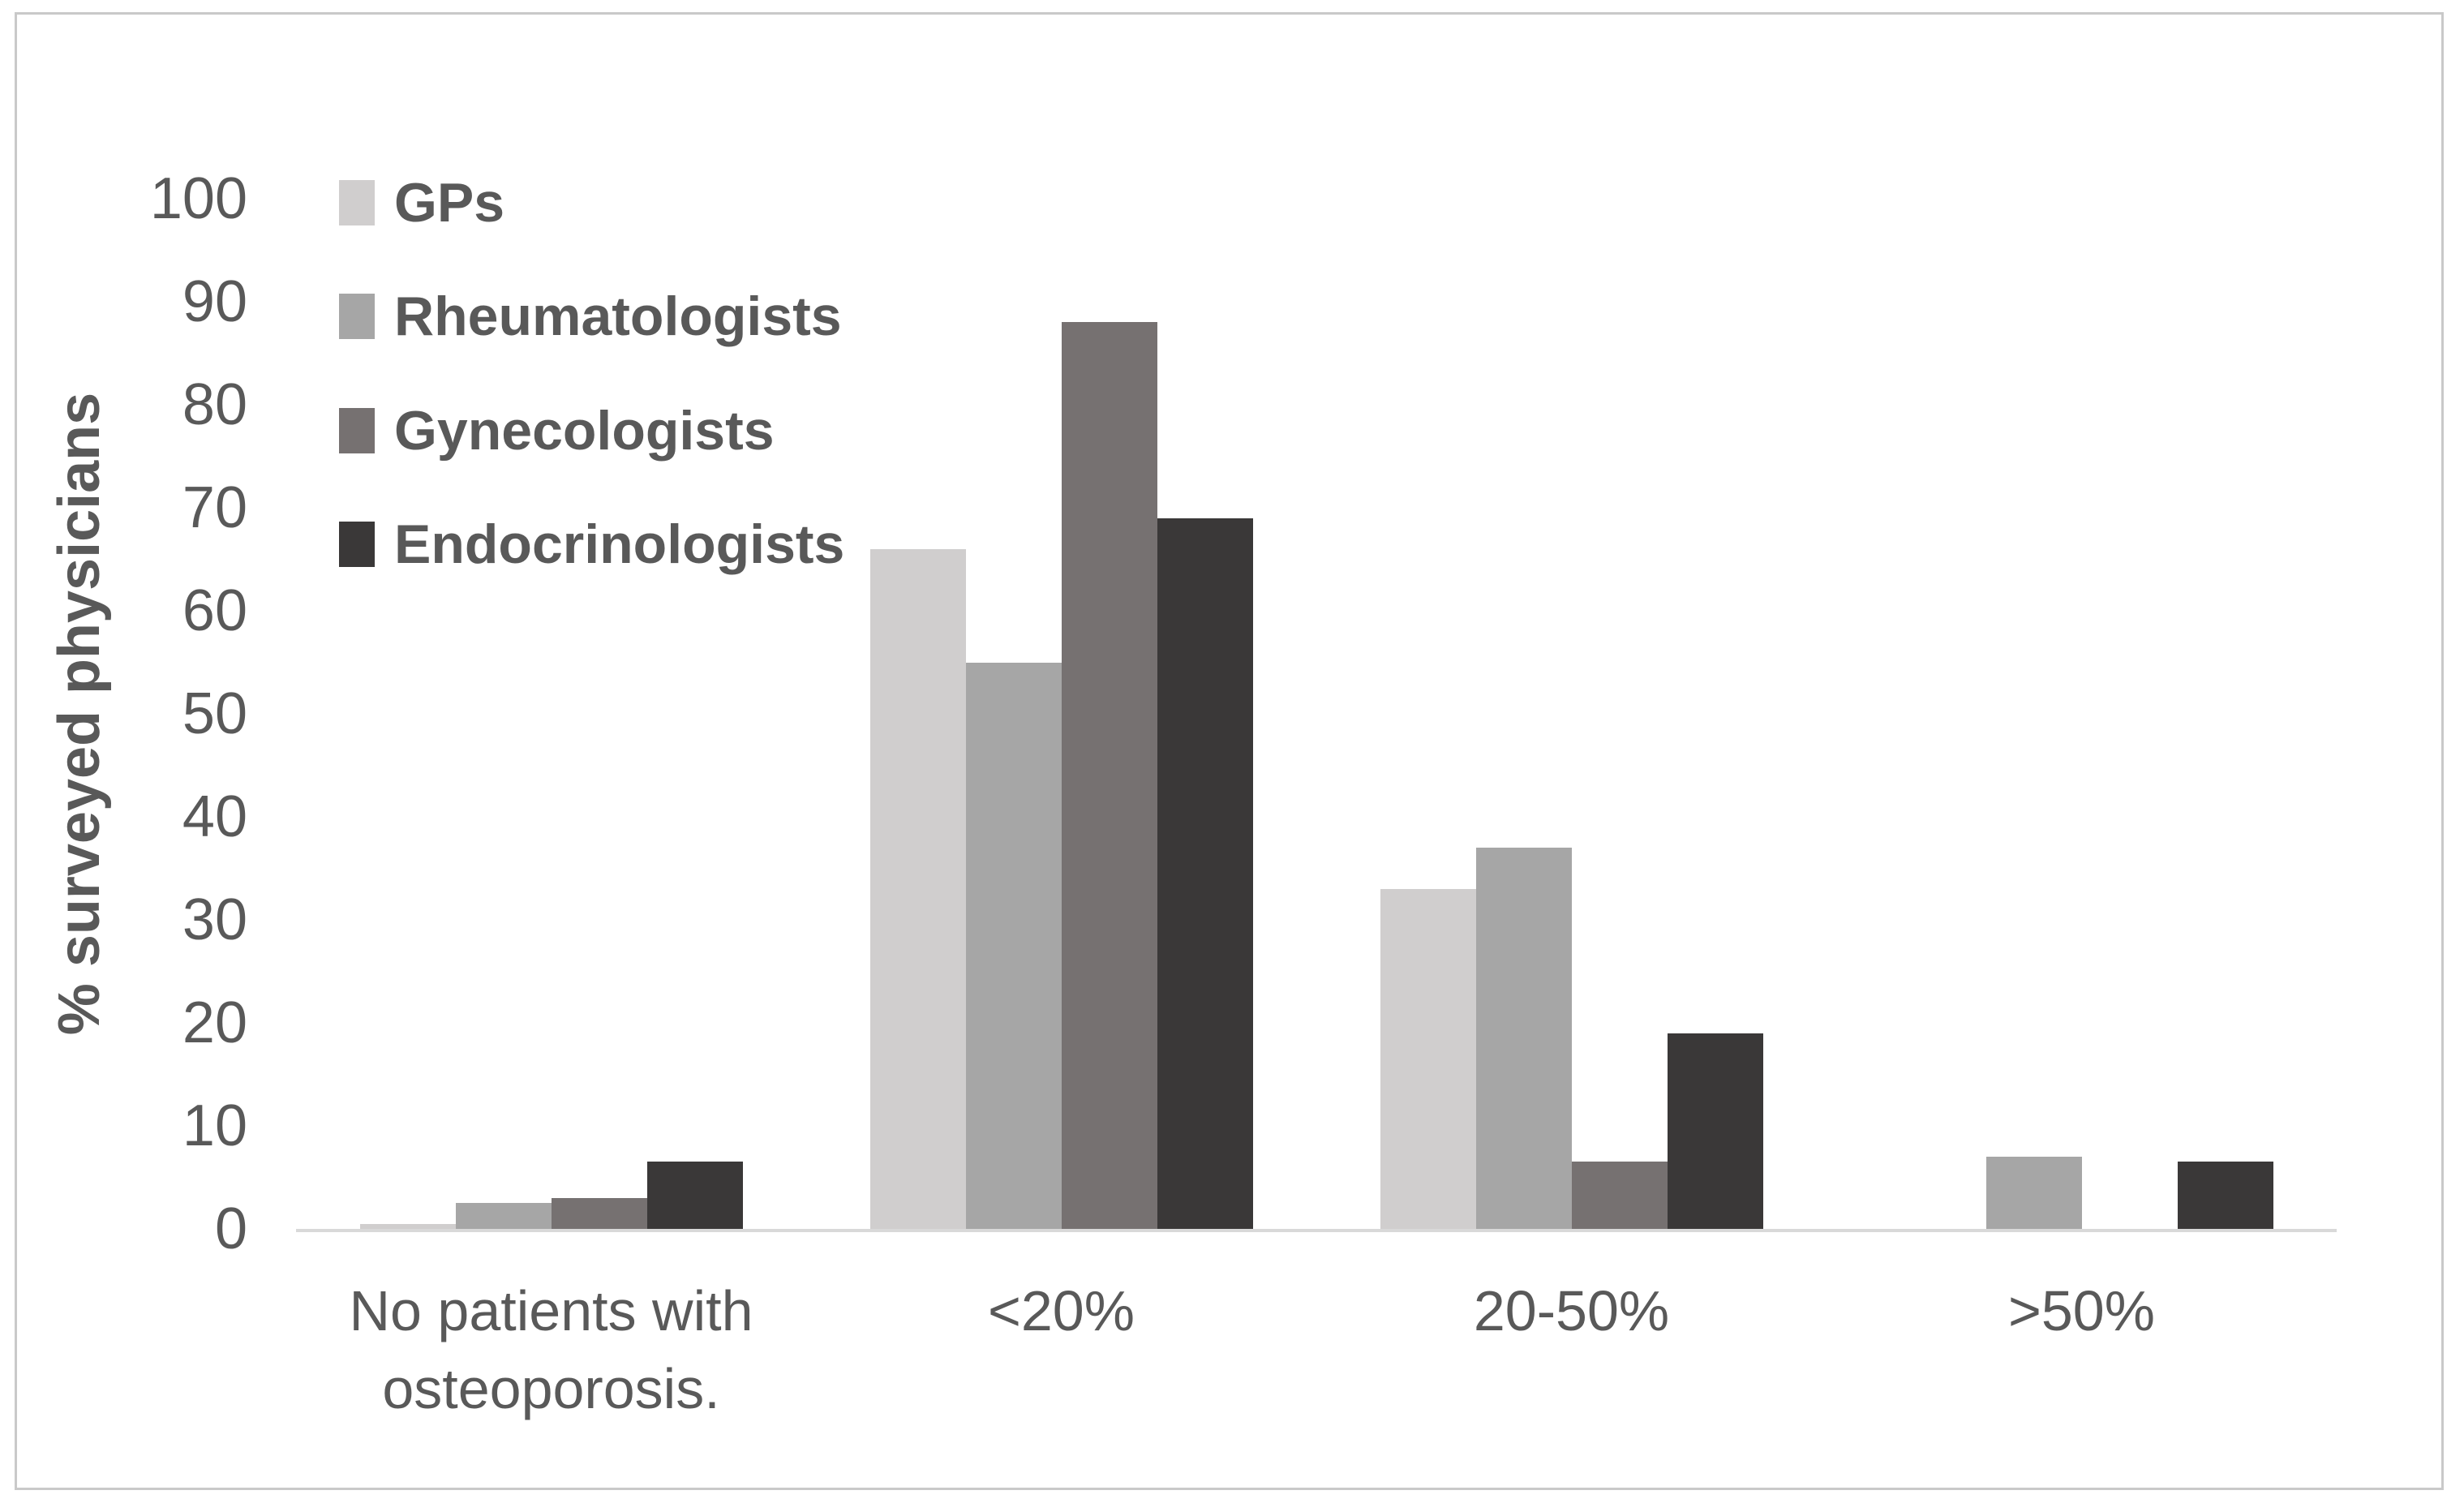 The height and width of the screenshot is (1499, 2464). What do you see at coordinates (214, 507) in the screenshot?
I see `y-tick-label-70: 70` at bounding box center [214, 507].